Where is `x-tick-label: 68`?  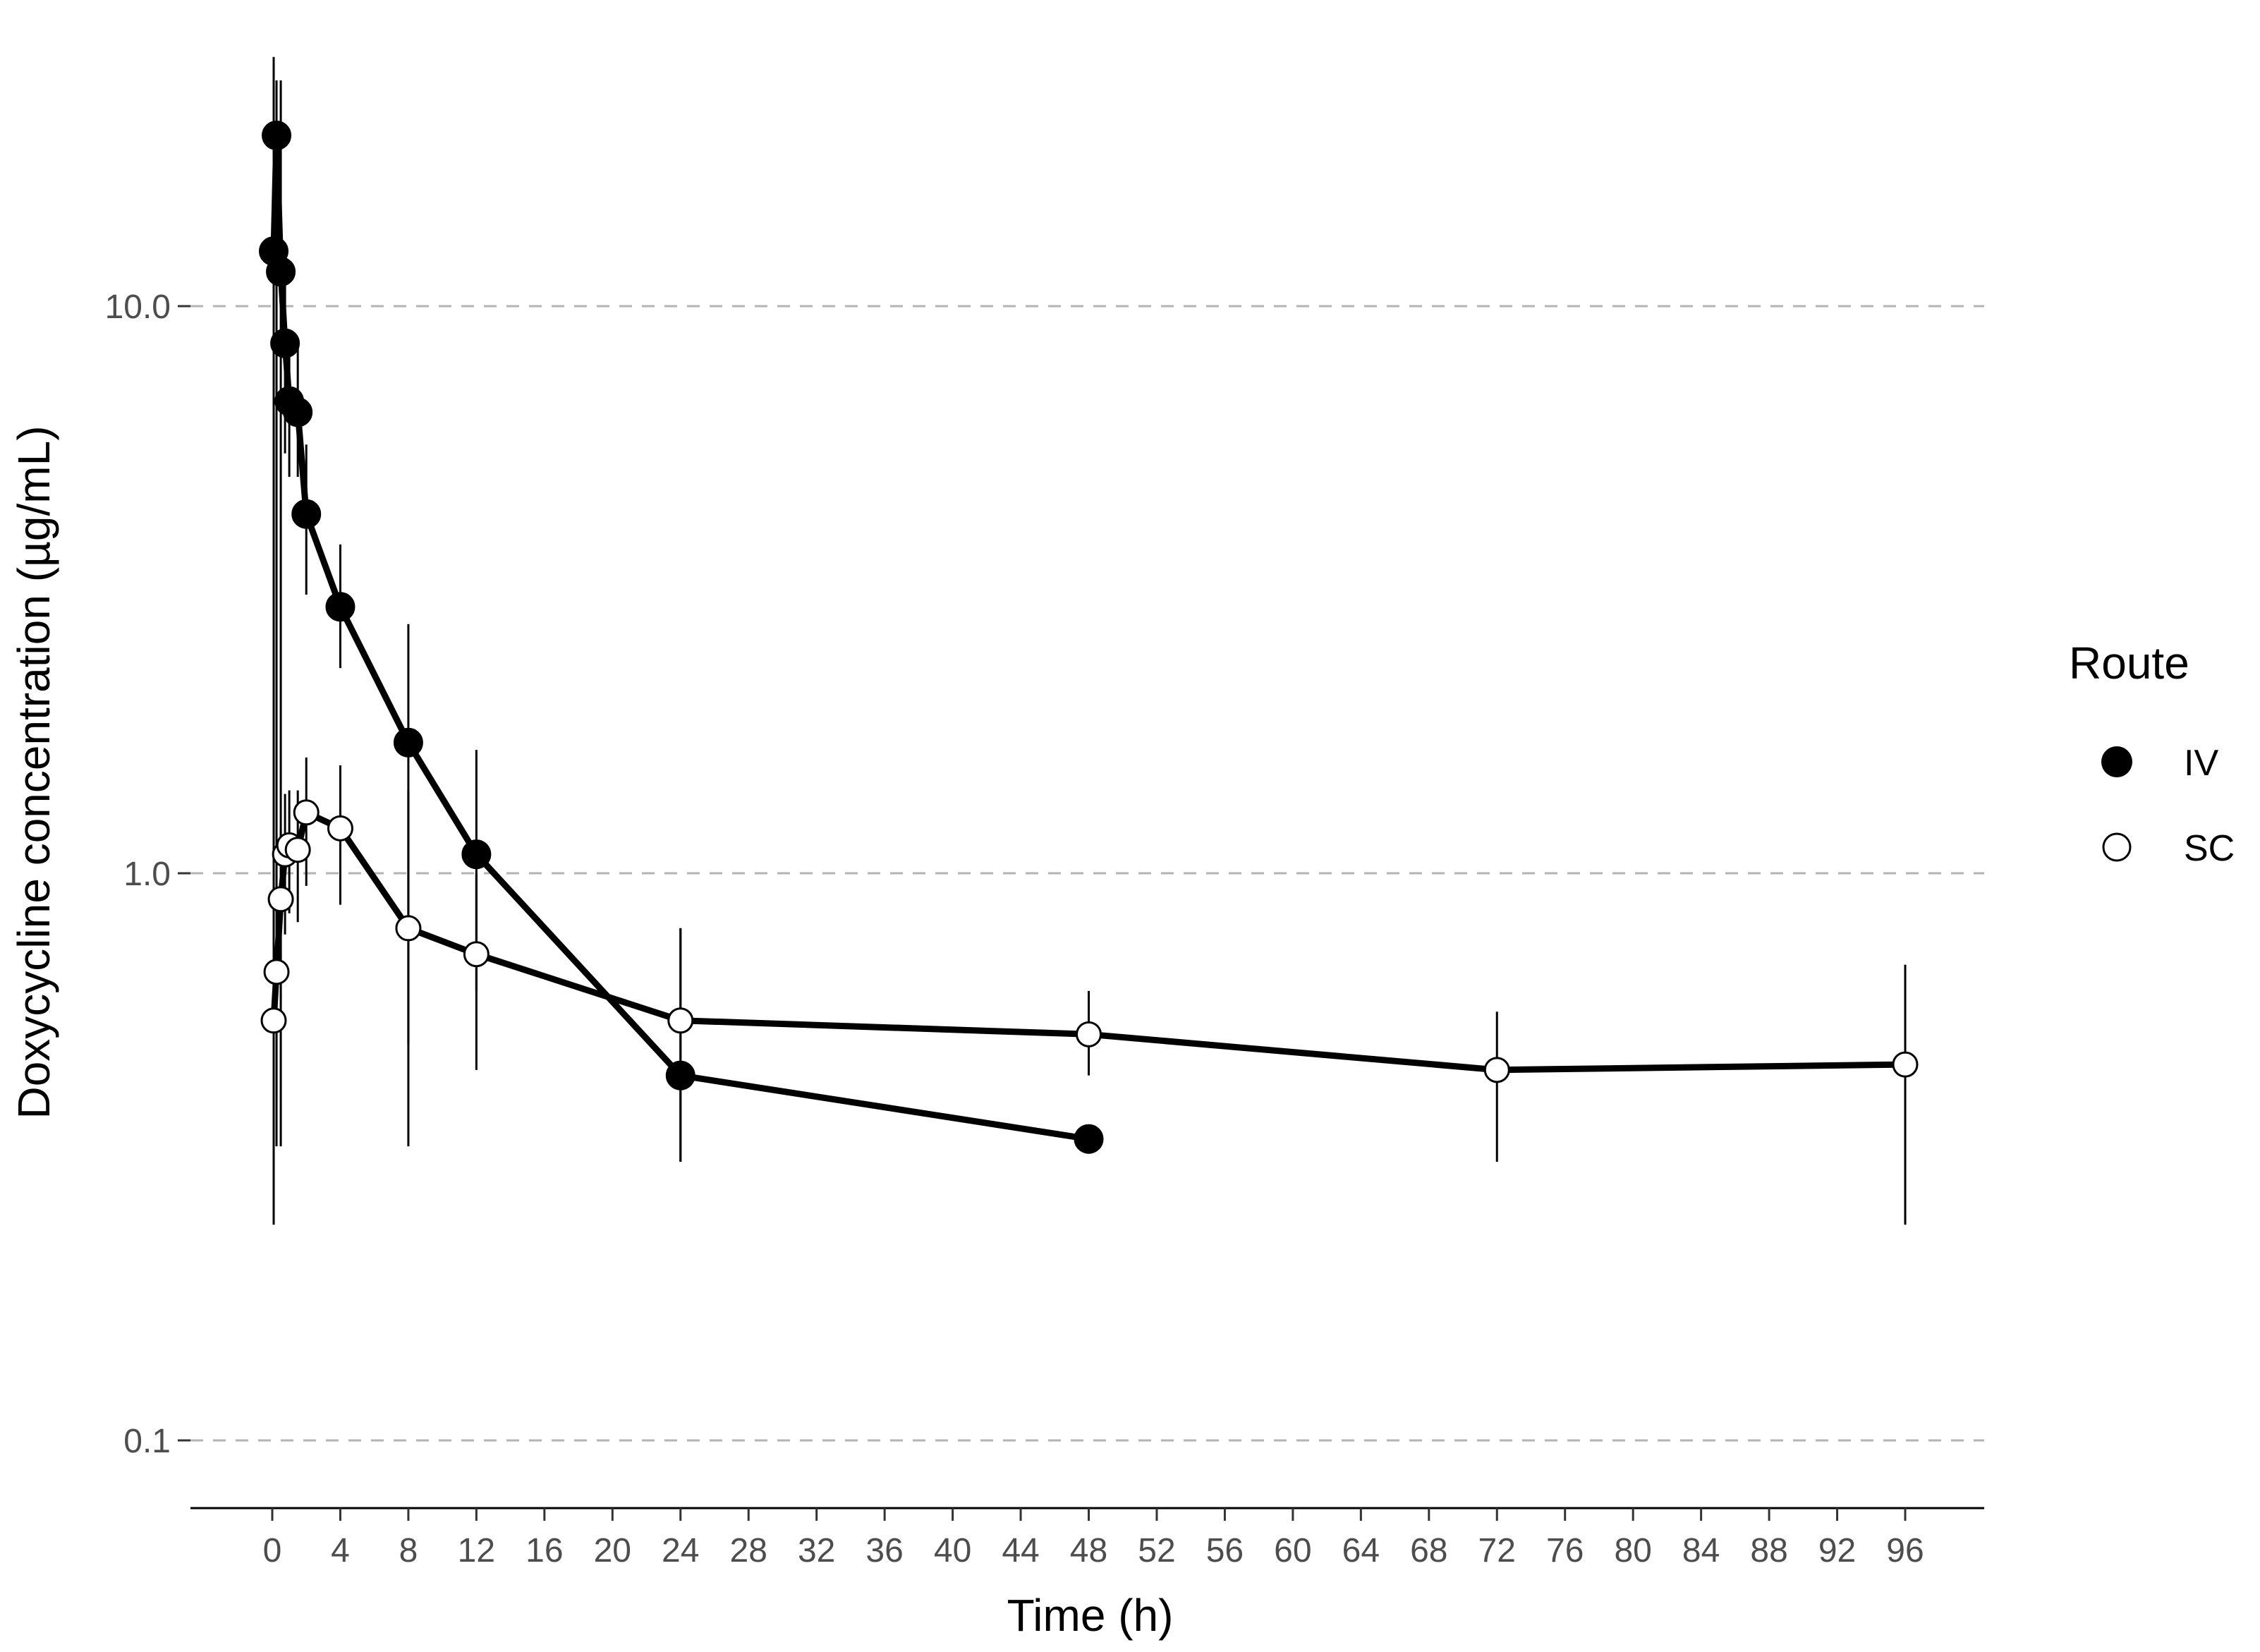
x-tick-label: 68 is located at coordinates (1428, 1550).